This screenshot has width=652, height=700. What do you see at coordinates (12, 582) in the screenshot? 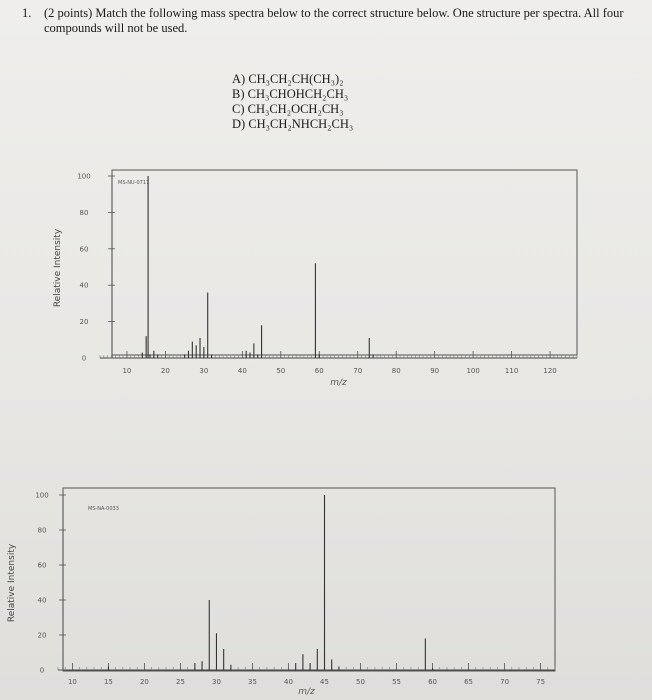
I see `spectrum2-y-label: Relative Intensity` at bounding box center [12, 582].